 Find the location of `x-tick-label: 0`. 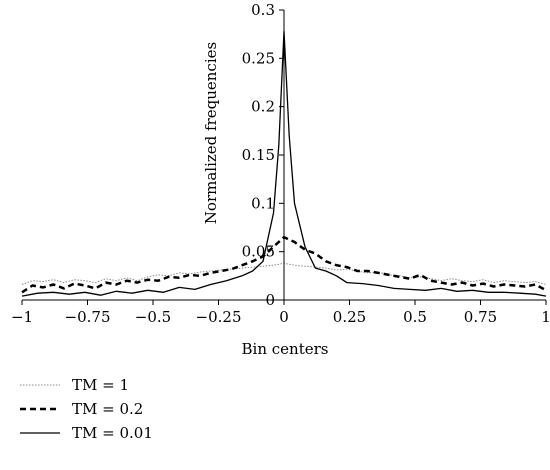

x-tick-label: 0 is located at coordinates (284, 317).